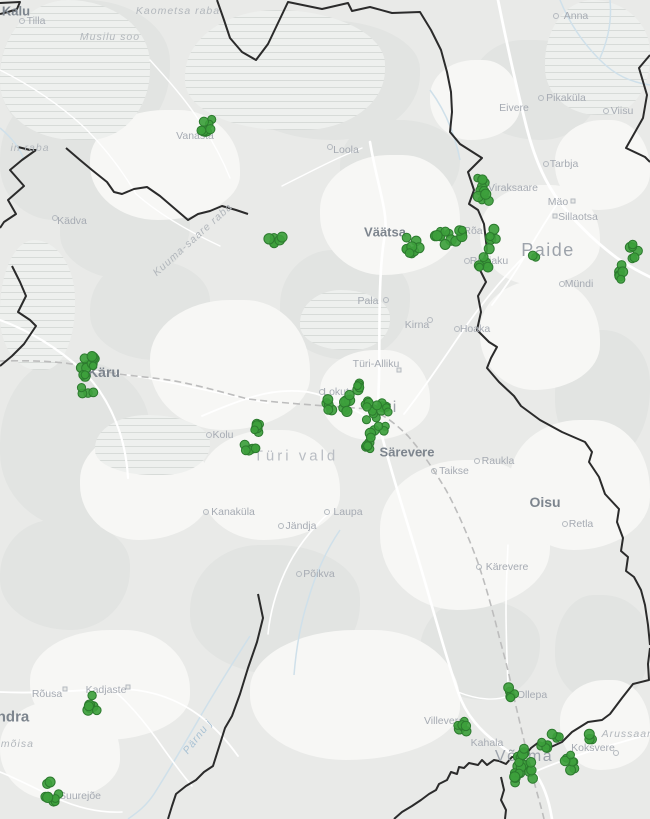 Image resolution: width=650 pixels, height=819 pixels. What do you see at coordinates (417, 324) in the screenshot?
I see `map-label-kirna: Kirna` at bounding box center [417, 324].